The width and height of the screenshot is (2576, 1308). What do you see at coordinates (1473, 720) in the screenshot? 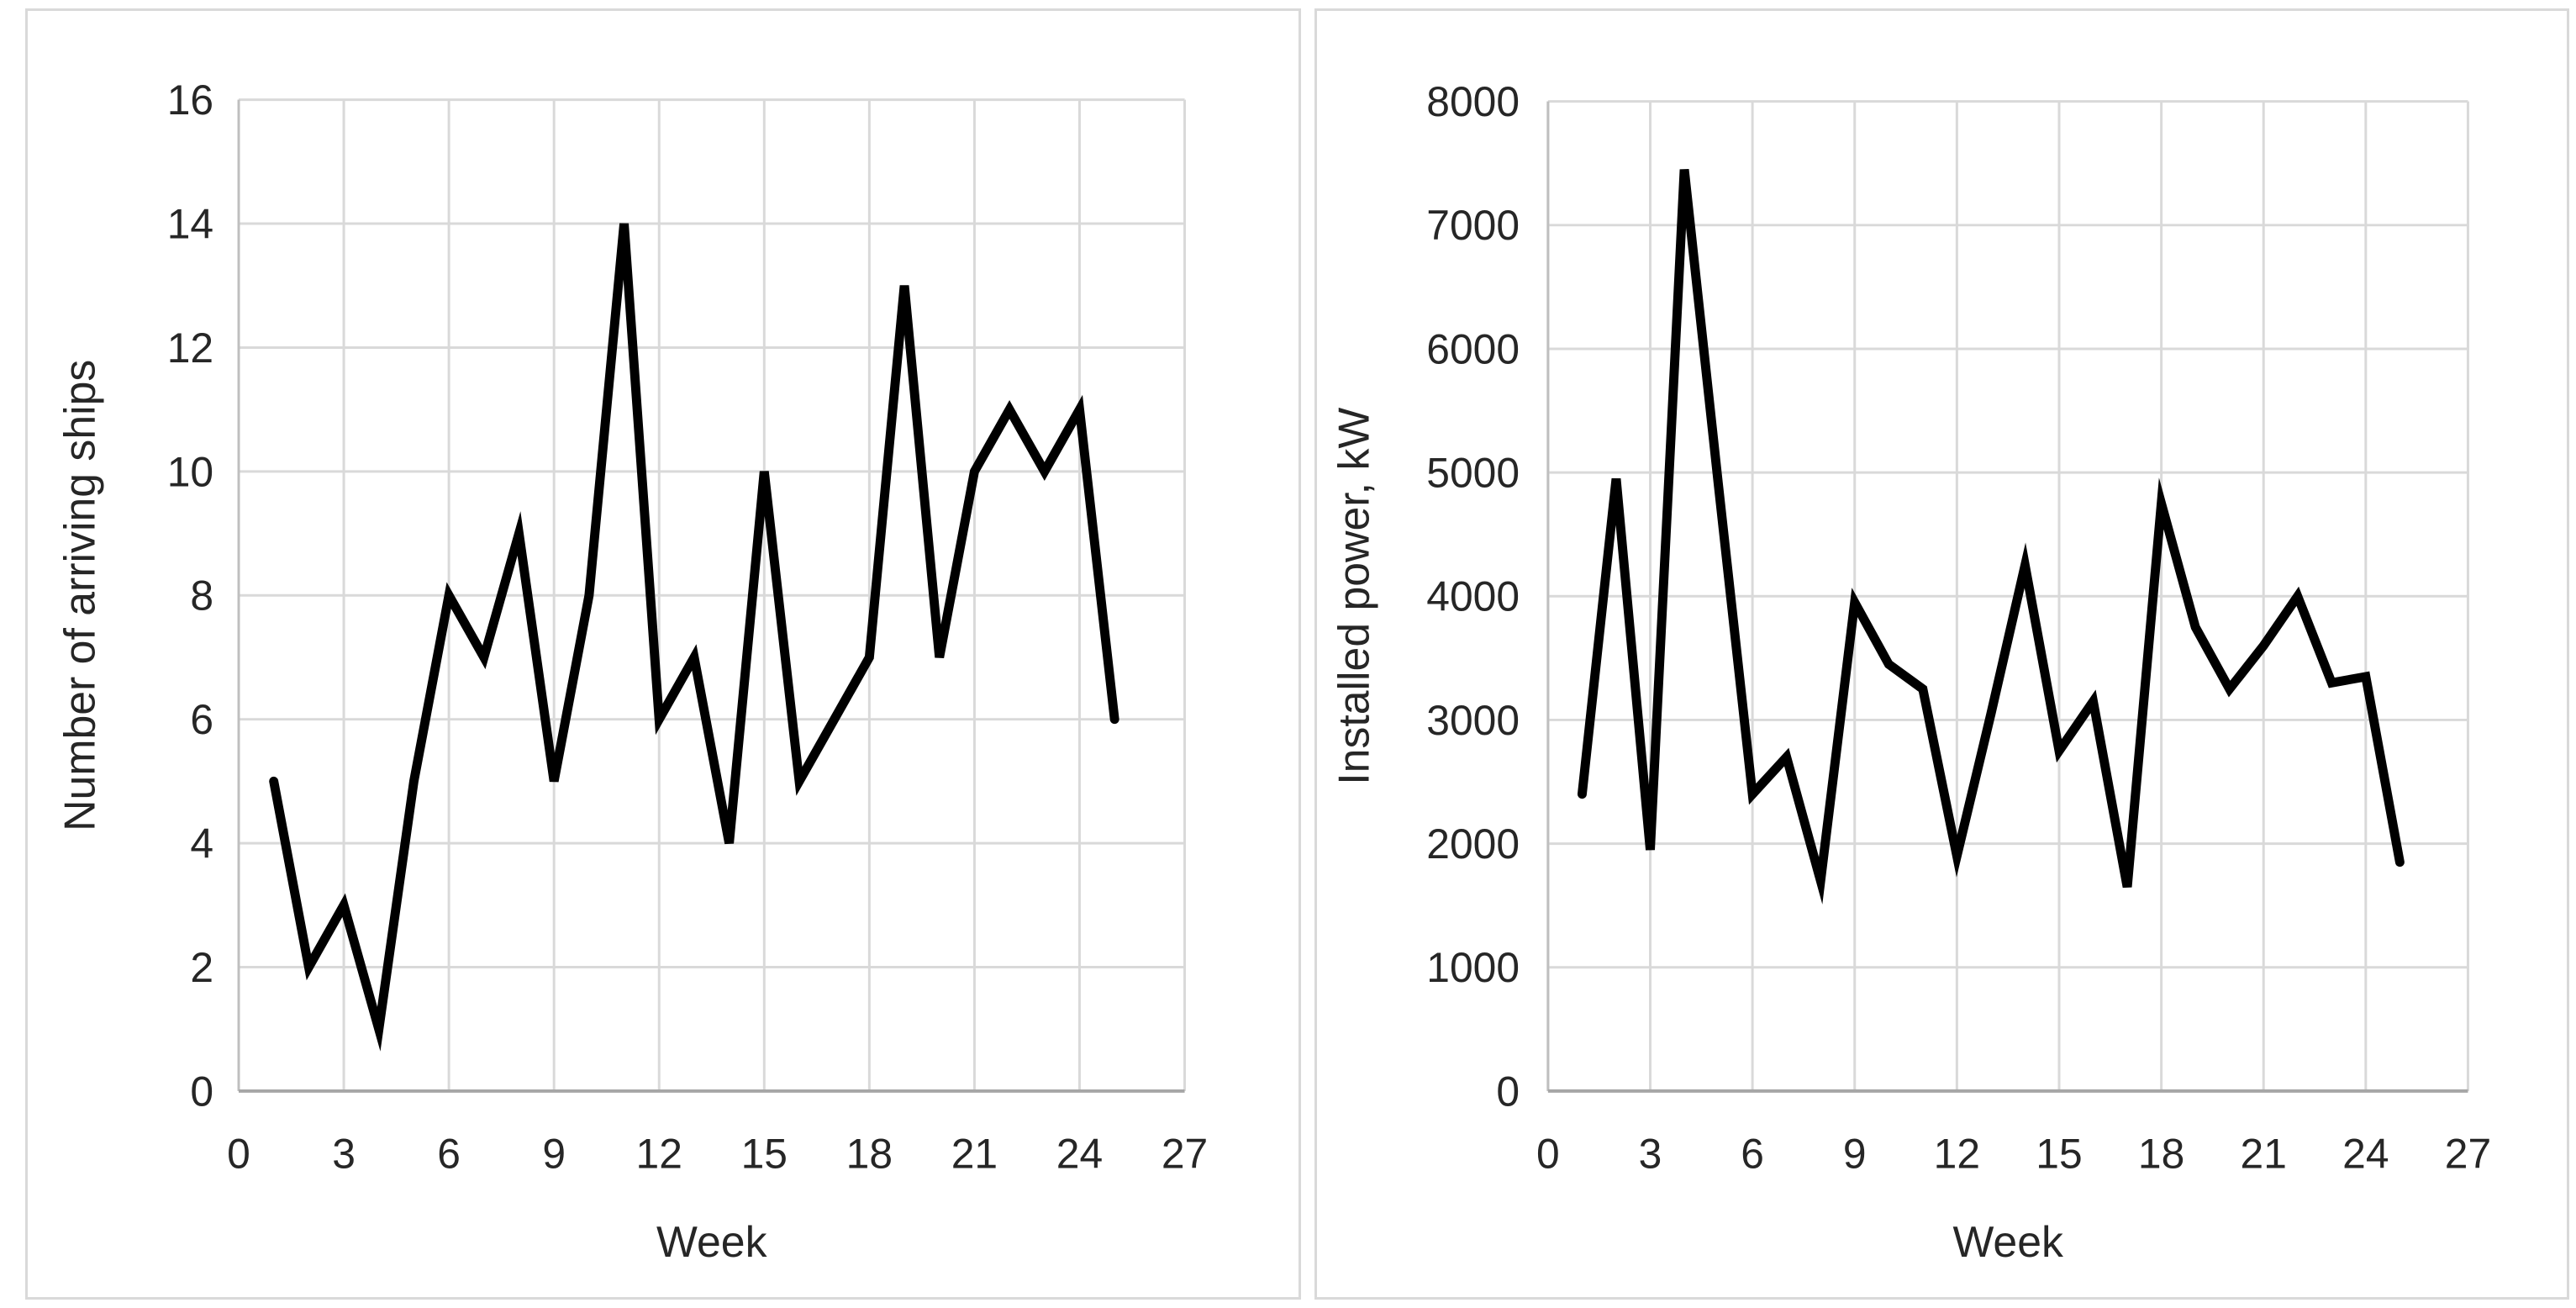
I see `y-tick-label: 3000` at bounding box center [1473, 720].